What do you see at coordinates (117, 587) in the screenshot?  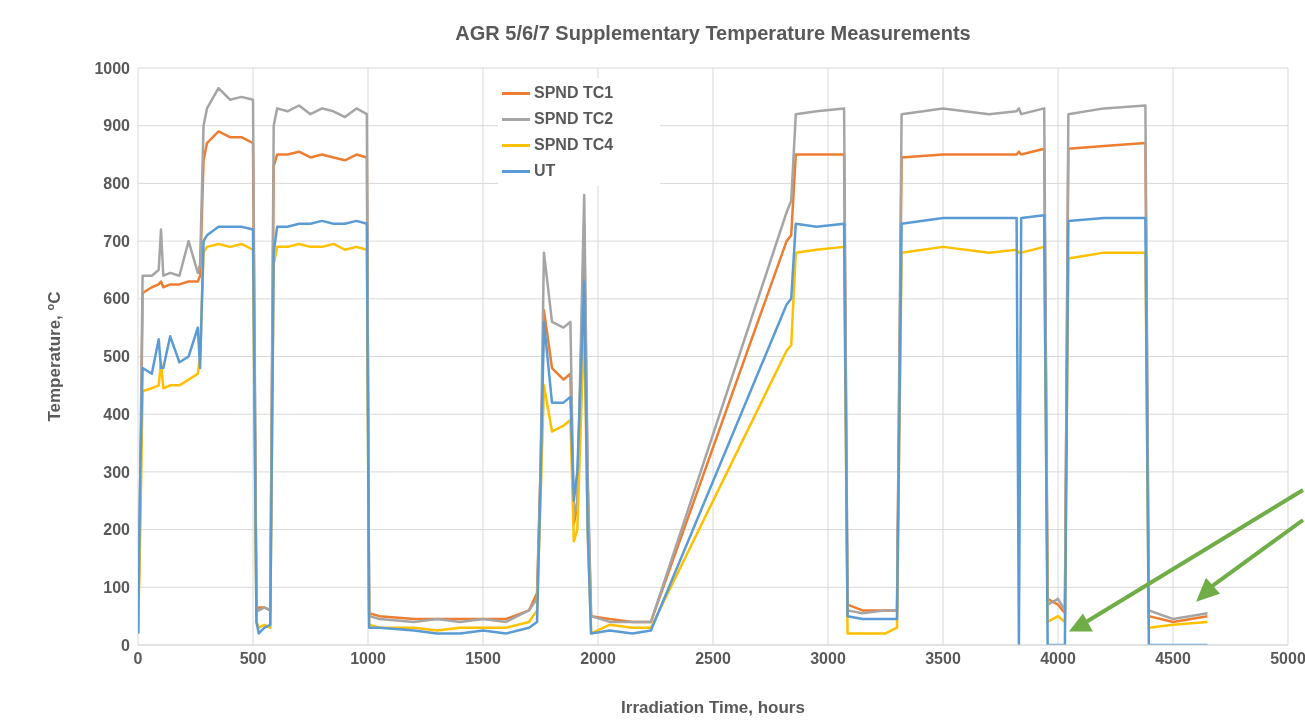 I see `y-tick-label: 100` at bounding box center [117, 587].